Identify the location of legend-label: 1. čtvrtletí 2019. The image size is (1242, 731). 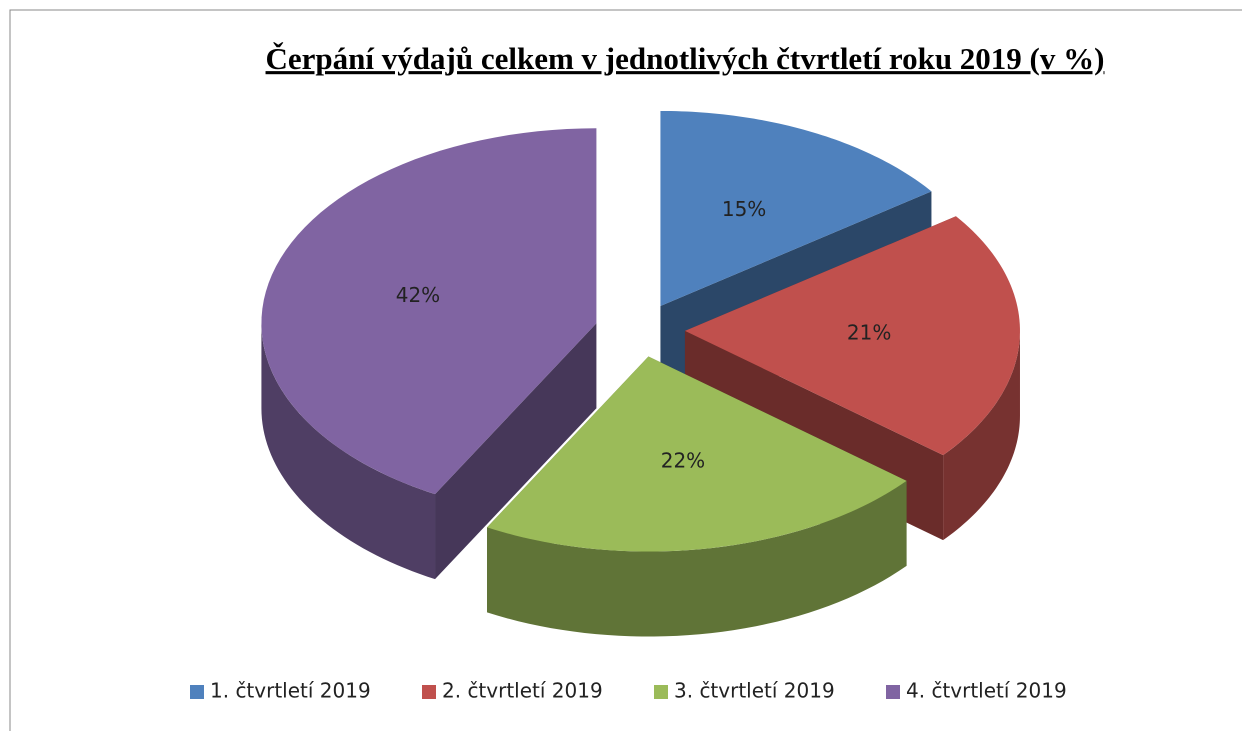
(290, 691).